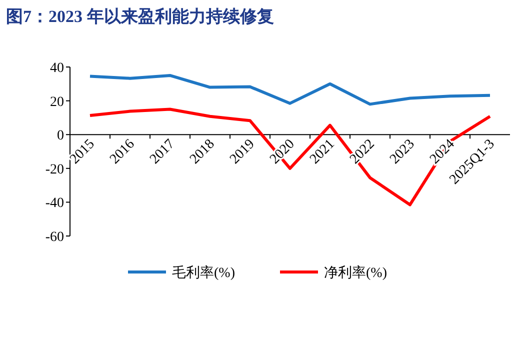 The image size is (522, 345). Describe the element at coordinates (204, 273) in the screenshot. I see `legend-label: 毛利率(%)` at that location.